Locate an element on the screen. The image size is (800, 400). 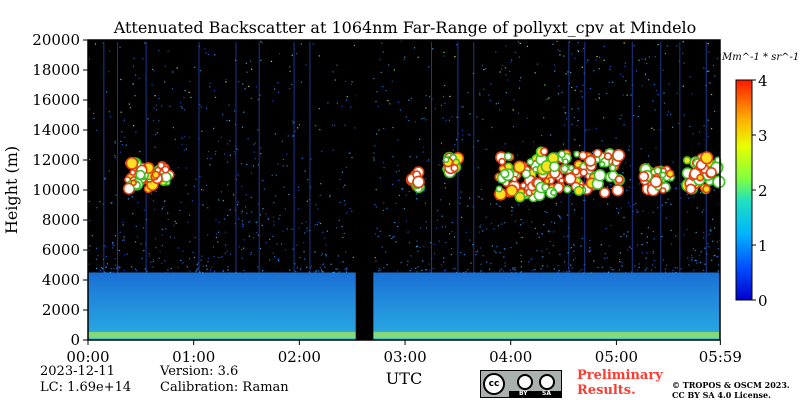
y-tick-label: 12000 is located at coordinates (56, 160).